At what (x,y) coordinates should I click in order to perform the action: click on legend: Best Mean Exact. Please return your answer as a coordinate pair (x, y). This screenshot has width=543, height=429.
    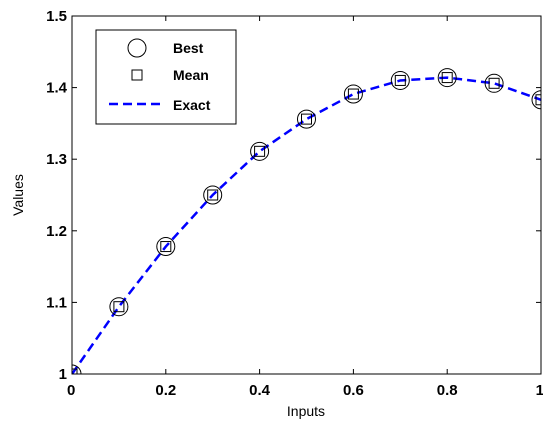
    Looking at the image, I should click on (166, 77).